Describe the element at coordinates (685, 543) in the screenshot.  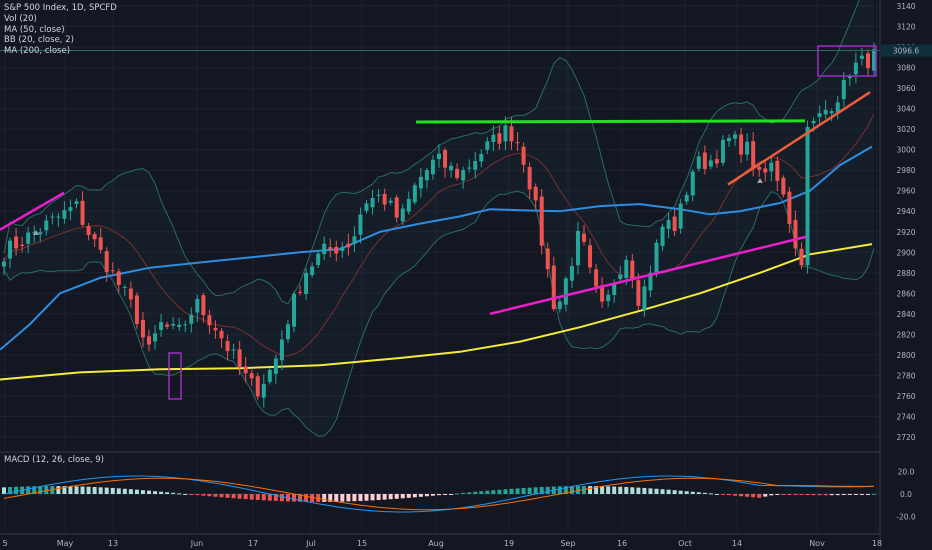
I see `time-tick-label: Oct` at that location.